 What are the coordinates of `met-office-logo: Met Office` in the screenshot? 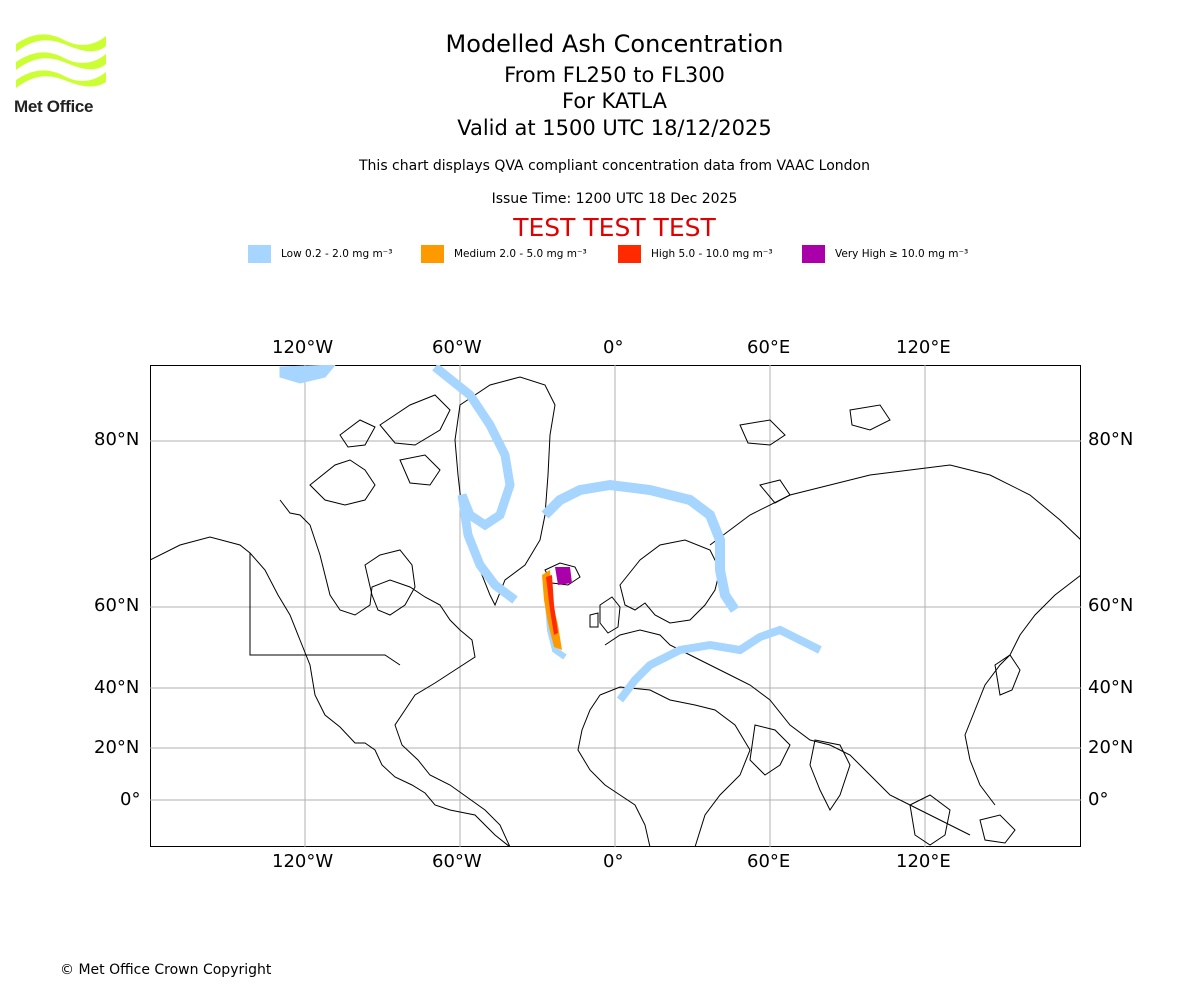 It's located at (61, 73).